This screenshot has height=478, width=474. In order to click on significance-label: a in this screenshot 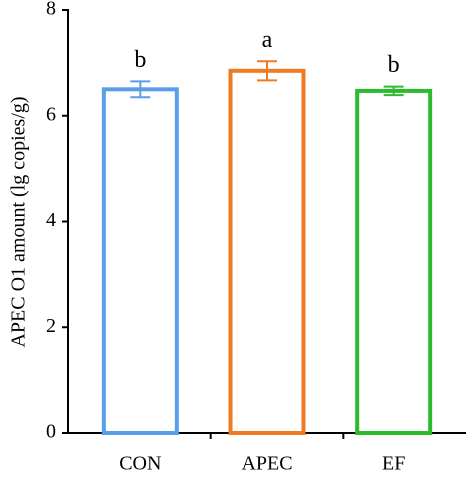, I will do `click(267, 40)`.